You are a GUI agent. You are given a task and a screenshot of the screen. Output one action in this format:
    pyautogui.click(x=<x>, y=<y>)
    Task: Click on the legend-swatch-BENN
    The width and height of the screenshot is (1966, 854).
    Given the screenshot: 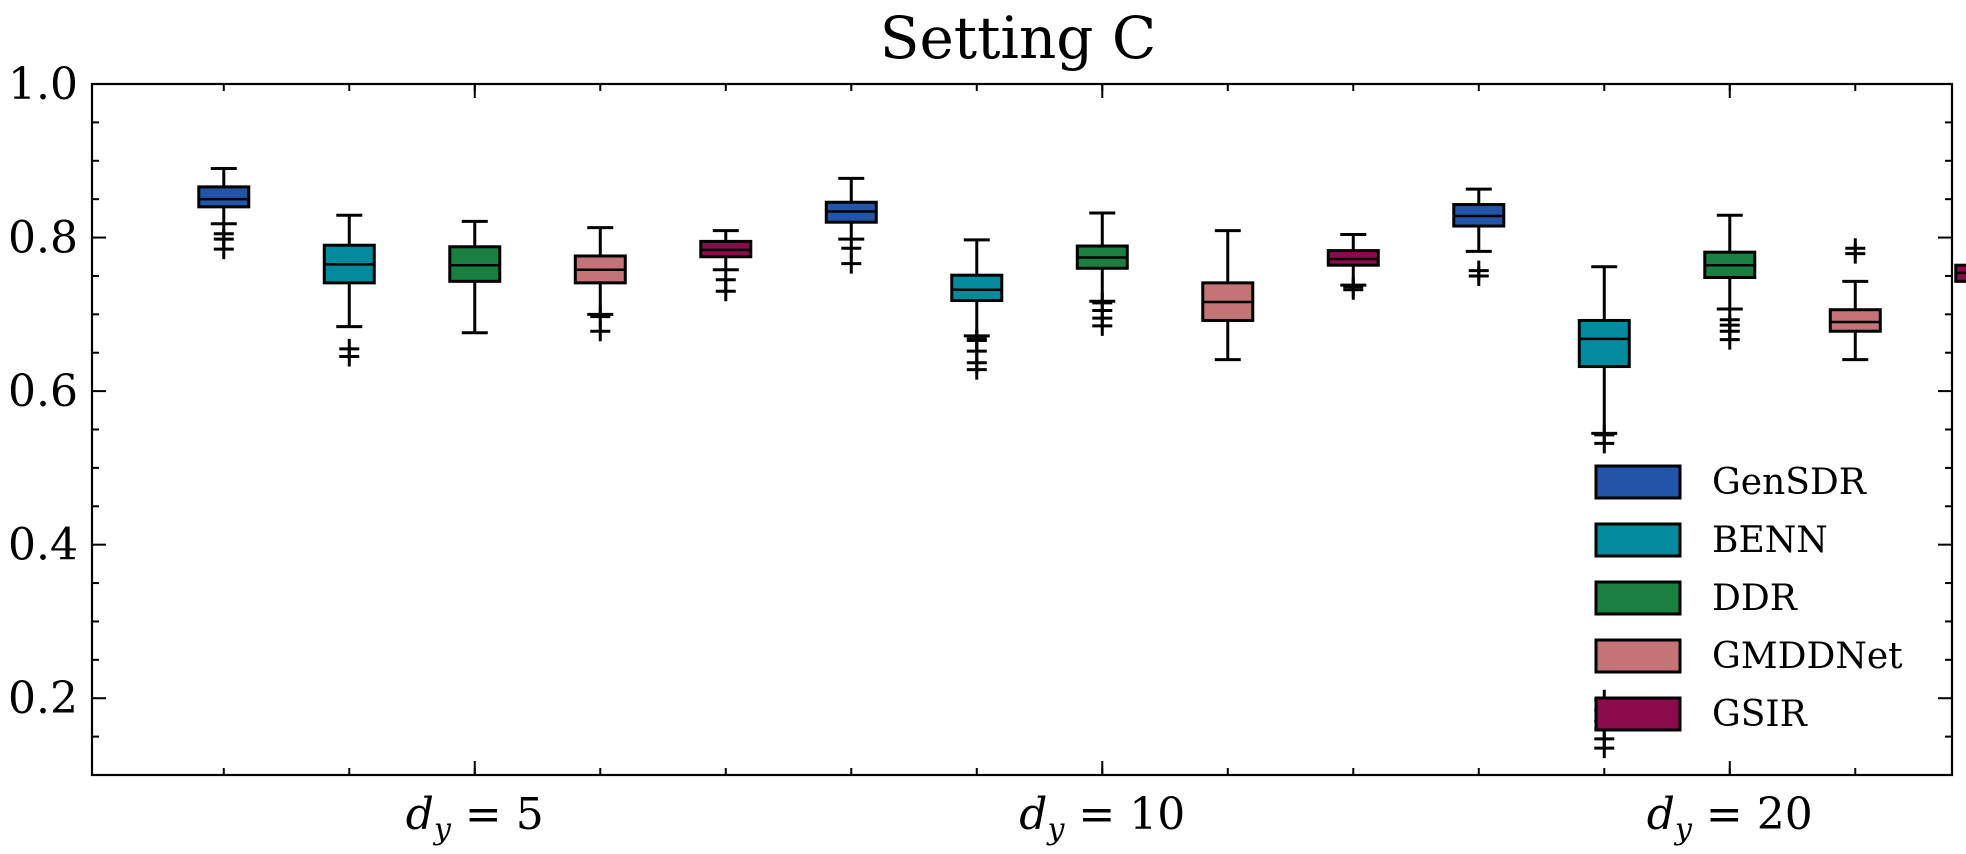 What is the action you would take?
    pyautogui.click(x=1638, y=540)
    